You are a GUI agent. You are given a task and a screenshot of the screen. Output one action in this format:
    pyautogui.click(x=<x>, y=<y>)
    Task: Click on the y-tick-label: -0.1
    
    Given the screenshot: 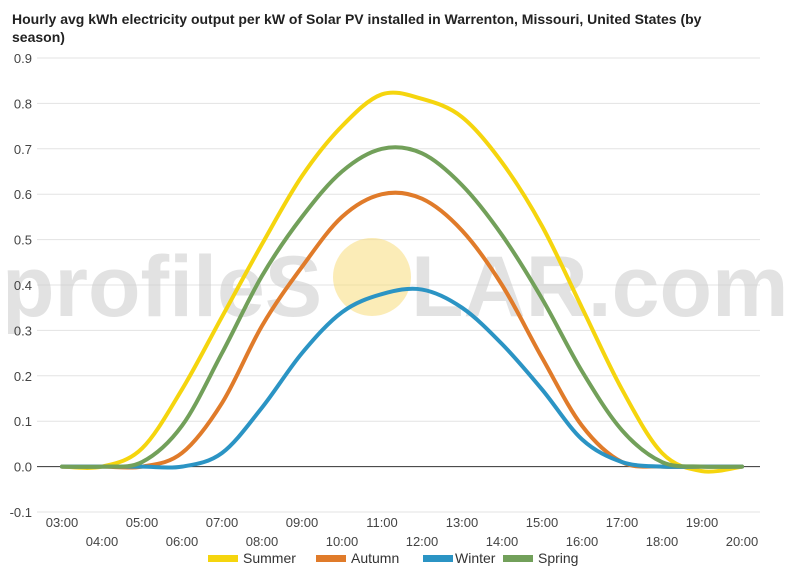 What is the action you would take?
    pyautogui.click(x=21, y=512)
    